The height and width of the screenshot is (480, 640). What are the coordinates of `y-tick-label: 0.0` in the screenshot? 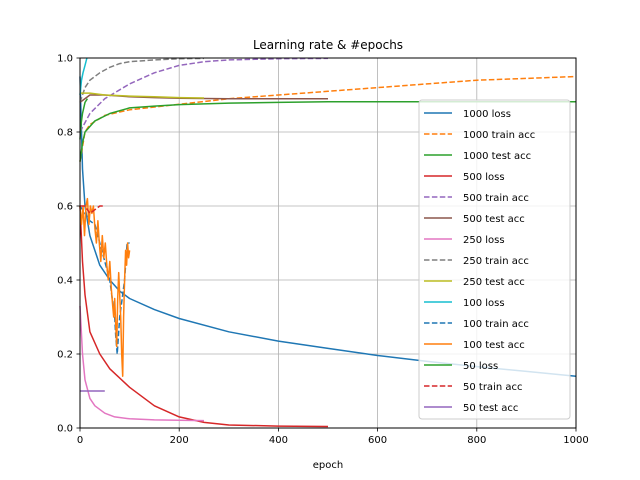 It's located at (65, 429).